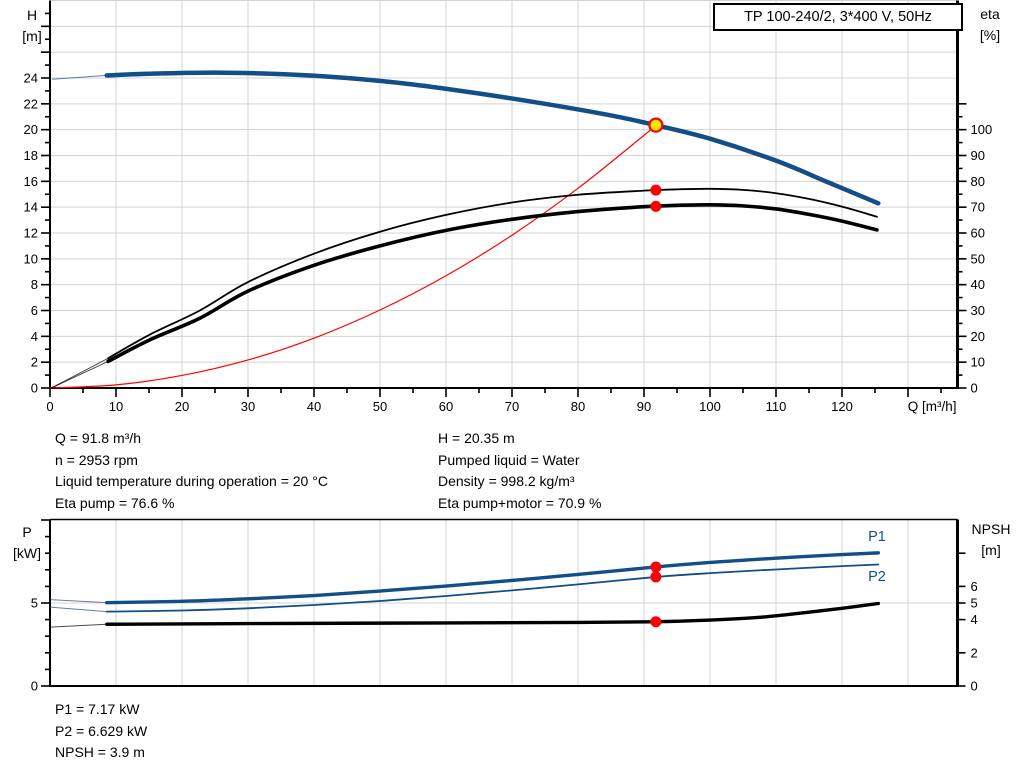  I want to click on x-tick-label: 80, so click(578, 406).